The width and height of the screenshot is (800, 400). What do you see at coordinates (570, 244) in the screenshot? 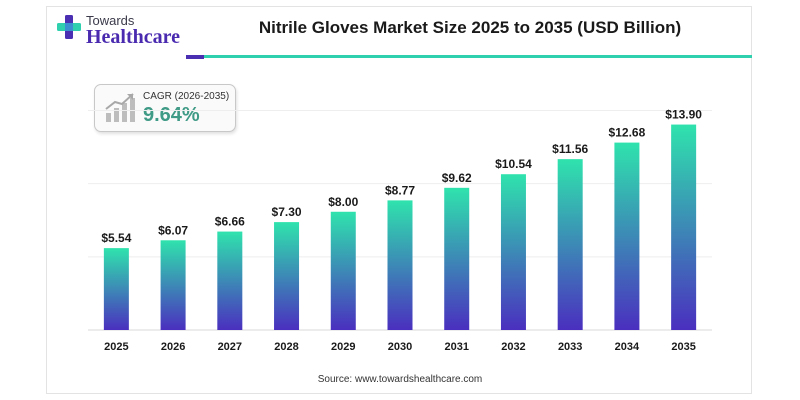
I see `bar-2033` at bounding box center [570, 244].